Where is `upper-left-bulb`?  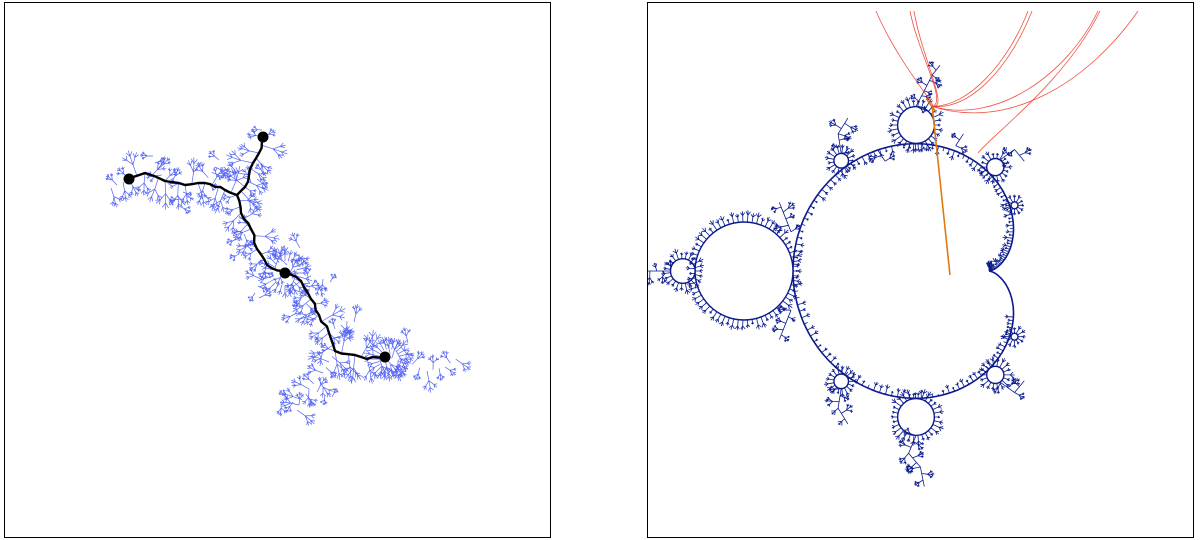
upper-left-bulb is located at coordinates (841, 160).